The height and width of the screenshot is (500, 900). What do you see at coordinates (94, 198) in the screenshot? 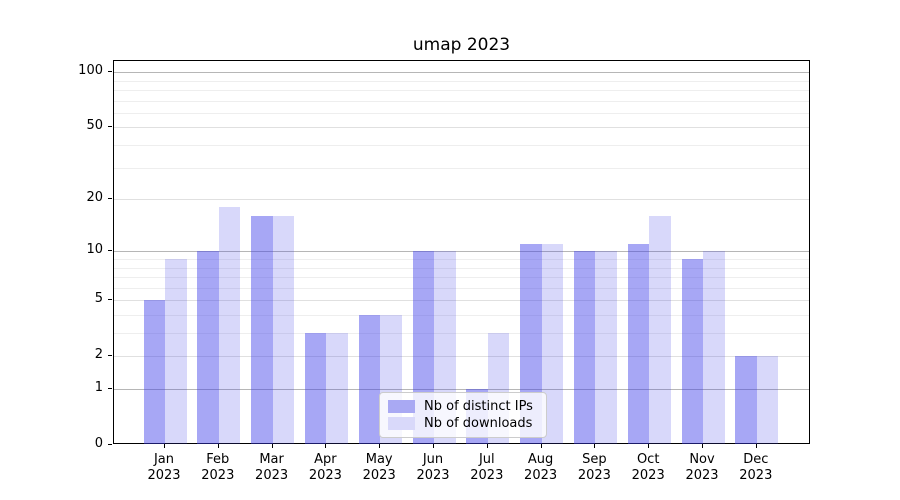
I see `y-tick-label: 20` at bounding box center [94, 198].